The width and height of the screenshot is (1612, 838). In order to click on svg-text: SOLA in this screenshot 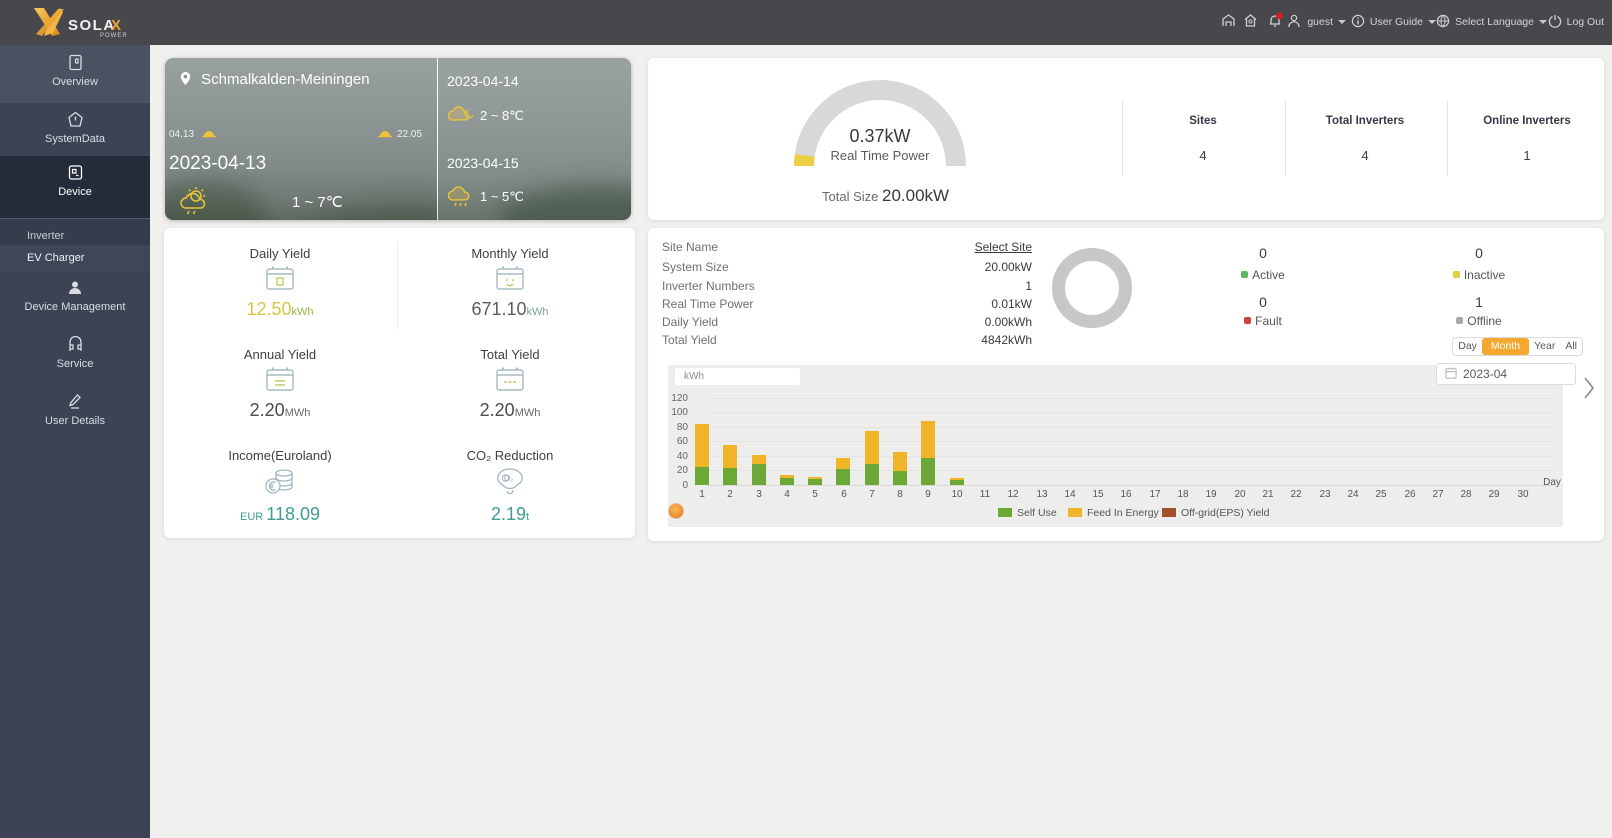, I will do `click(92, 25)`.